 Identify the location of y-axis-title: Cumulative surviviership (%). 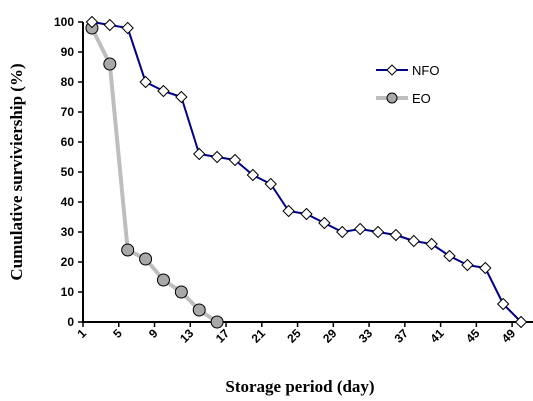
(16, 171).